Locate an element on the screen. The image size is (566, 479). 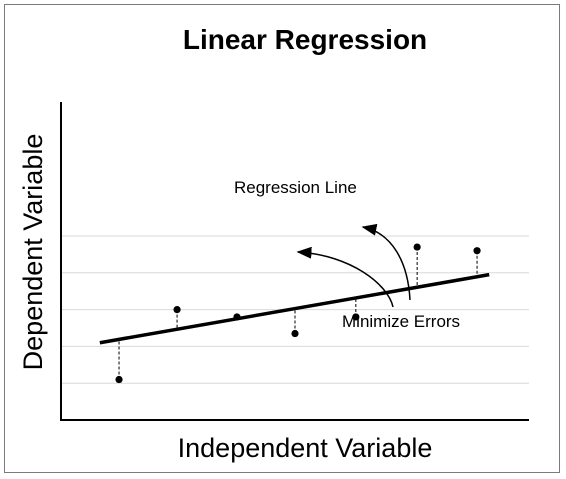
regression-line-label: Regression Line is located at coordinates (295, 187).